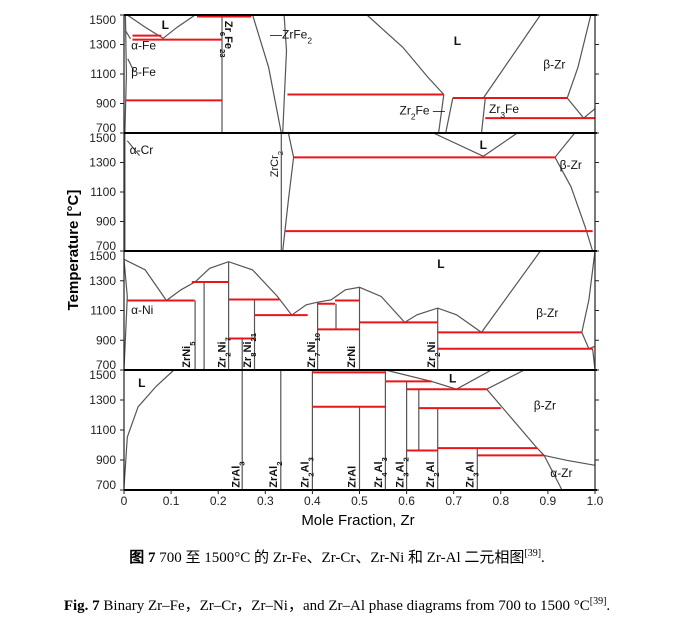  What do you see at coordinates (533, 553) in the screenshot?
I see `caption-zh-ref: [39]` at bounding box center [533, 553].